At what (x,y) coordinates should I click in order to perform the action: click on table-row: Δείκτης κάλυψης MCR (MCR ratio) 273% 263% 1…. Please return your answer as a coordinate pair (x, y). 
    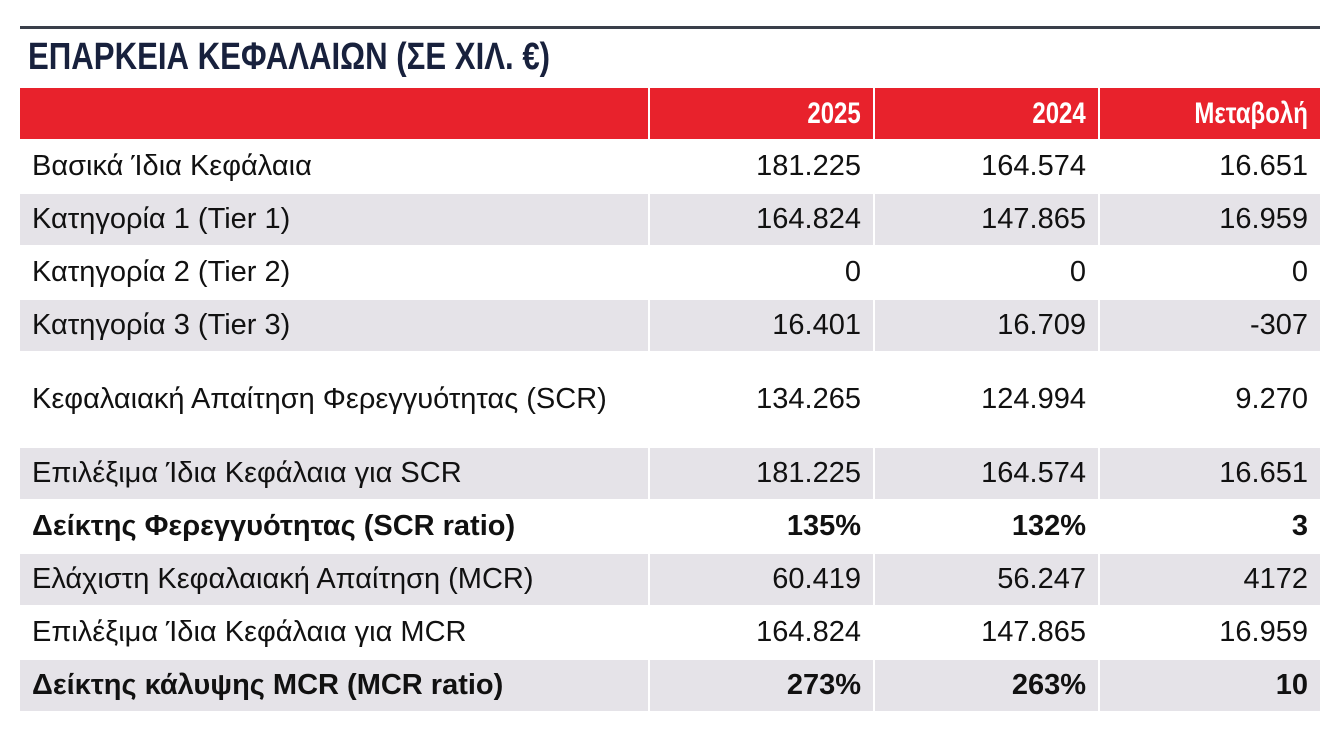
    Looking at the image, I should click on (670, 686).